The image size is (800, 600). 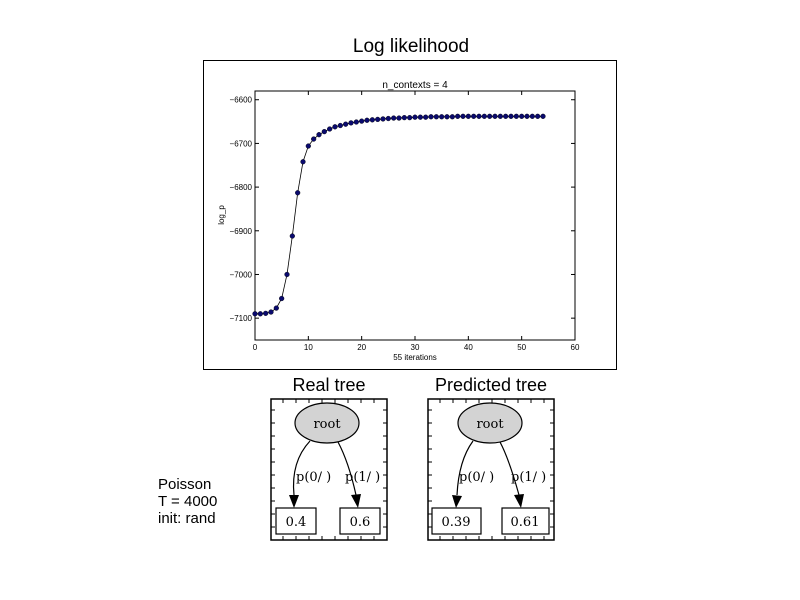 I want to click on y-tick-label: −7000, so click(x=241, y=274).